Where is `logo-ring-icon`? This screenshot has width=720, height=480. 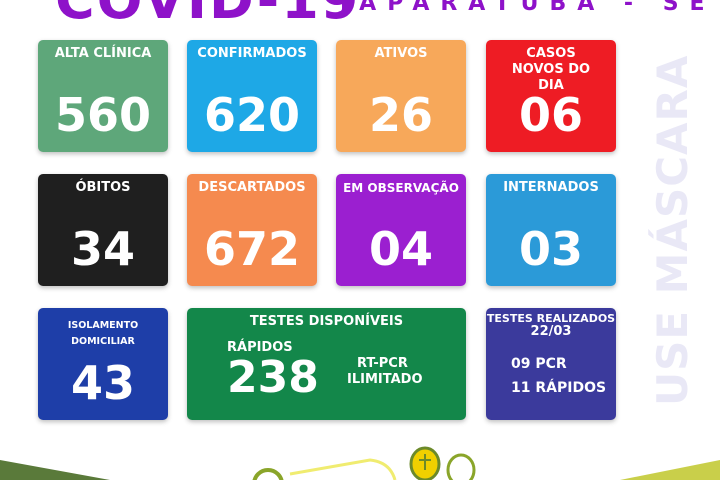
logo-ring-icon is located at coordinates (268, 474).